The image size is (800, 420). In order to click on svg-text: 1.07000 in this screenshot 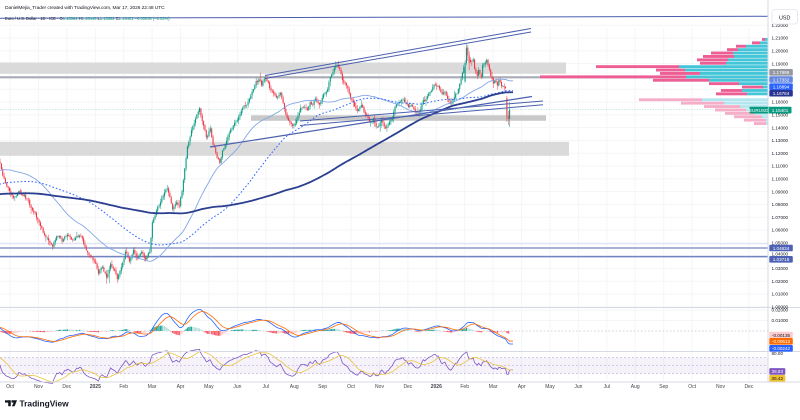, I will do `click(780, 217)`.